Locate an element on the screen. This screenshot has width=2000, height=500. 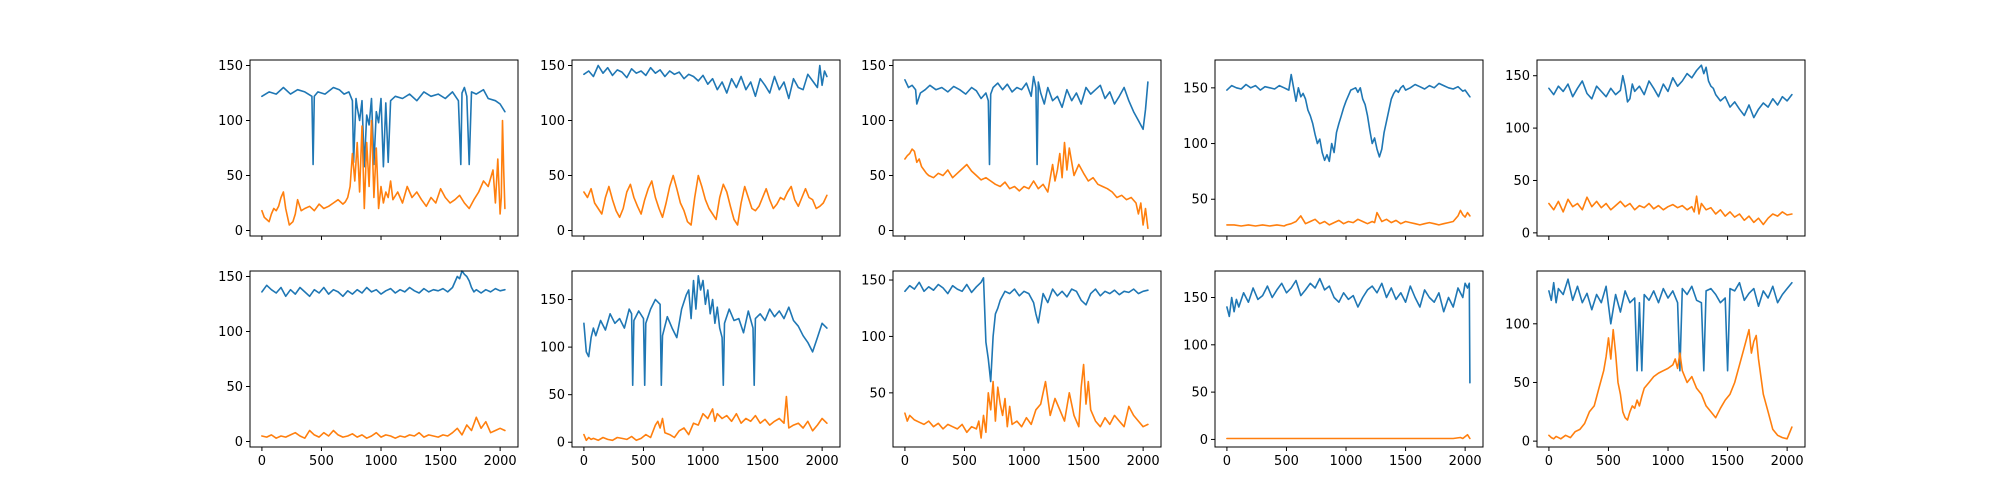
subplot-8: 0 500 1000 1500 2000 50 100 150 is located at coordinates (1011, 369).